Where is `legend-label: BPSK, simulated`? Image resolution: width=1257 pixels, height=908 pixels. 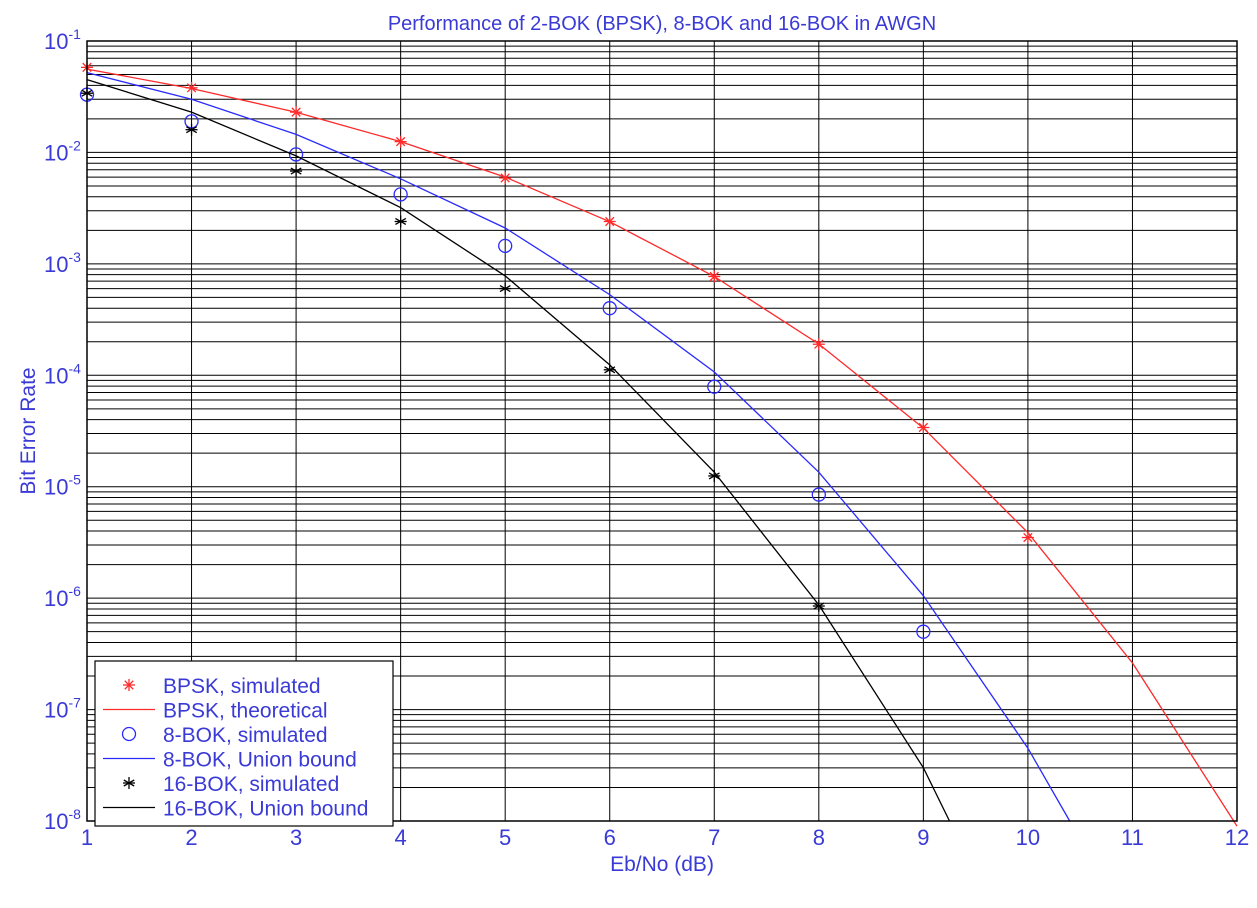 legend-label: BPSK, simulated is located at coordinates (242, 686).